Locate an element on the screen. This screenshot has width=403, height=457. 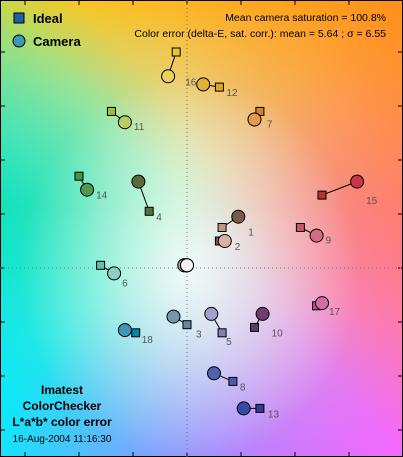
legend-ideal-label: Ideal is located at coordinates (48, 18).